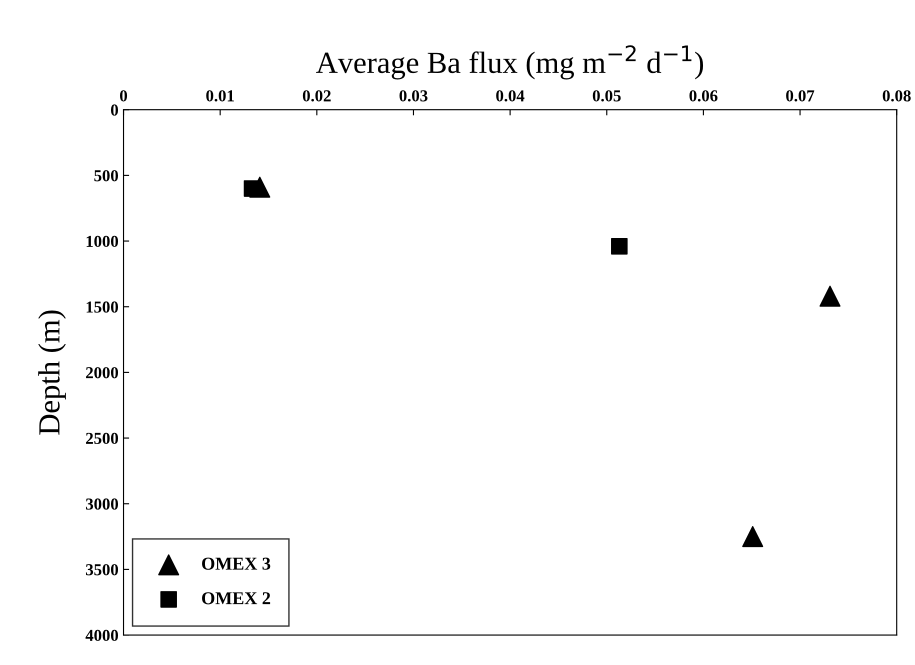 The height and width of the screenshot is (665, 915). Describe the element at coordinates (220, 96) in the screenshot. I see `x-tick-label: 0.01` at that location.